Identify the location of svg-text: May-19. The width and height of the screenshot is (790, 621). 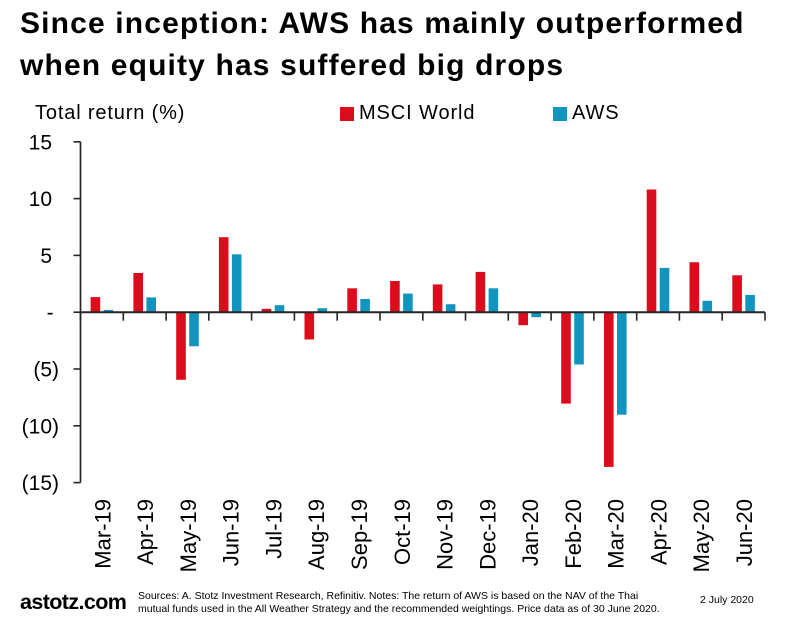
(188, 535).